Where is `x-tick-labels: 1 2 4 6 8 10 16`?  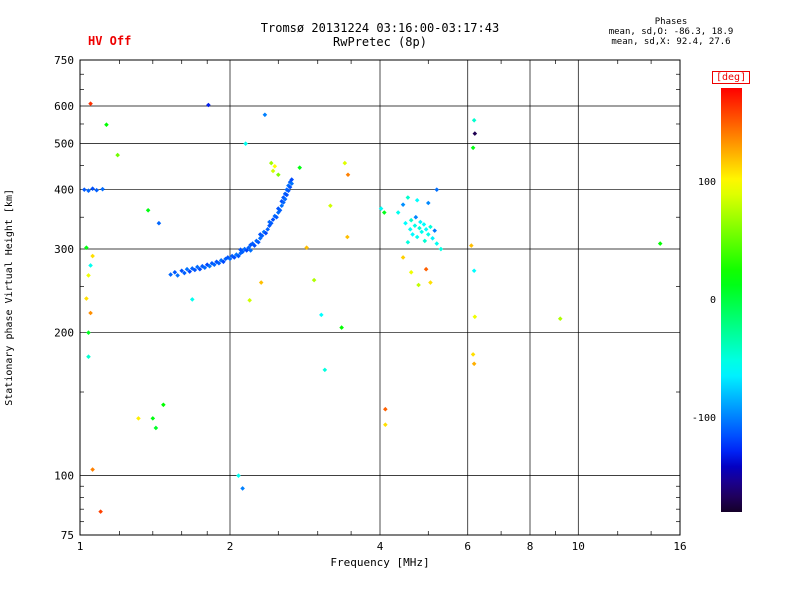 x-tick-labels: 1 2 4 6 8 10 16 is located at coordinates (382, 546).